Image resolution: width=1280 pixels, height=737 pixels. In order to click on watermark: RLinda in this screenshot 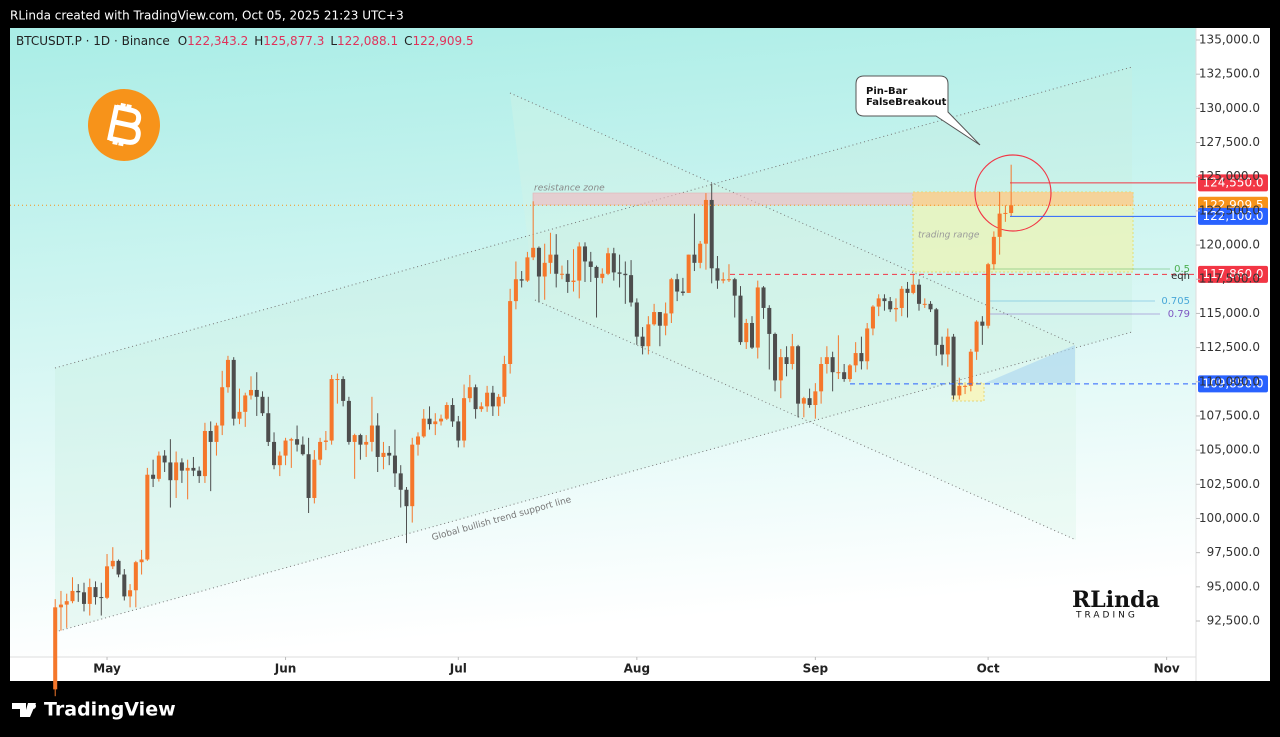, I will do `click(1116, 600)`.